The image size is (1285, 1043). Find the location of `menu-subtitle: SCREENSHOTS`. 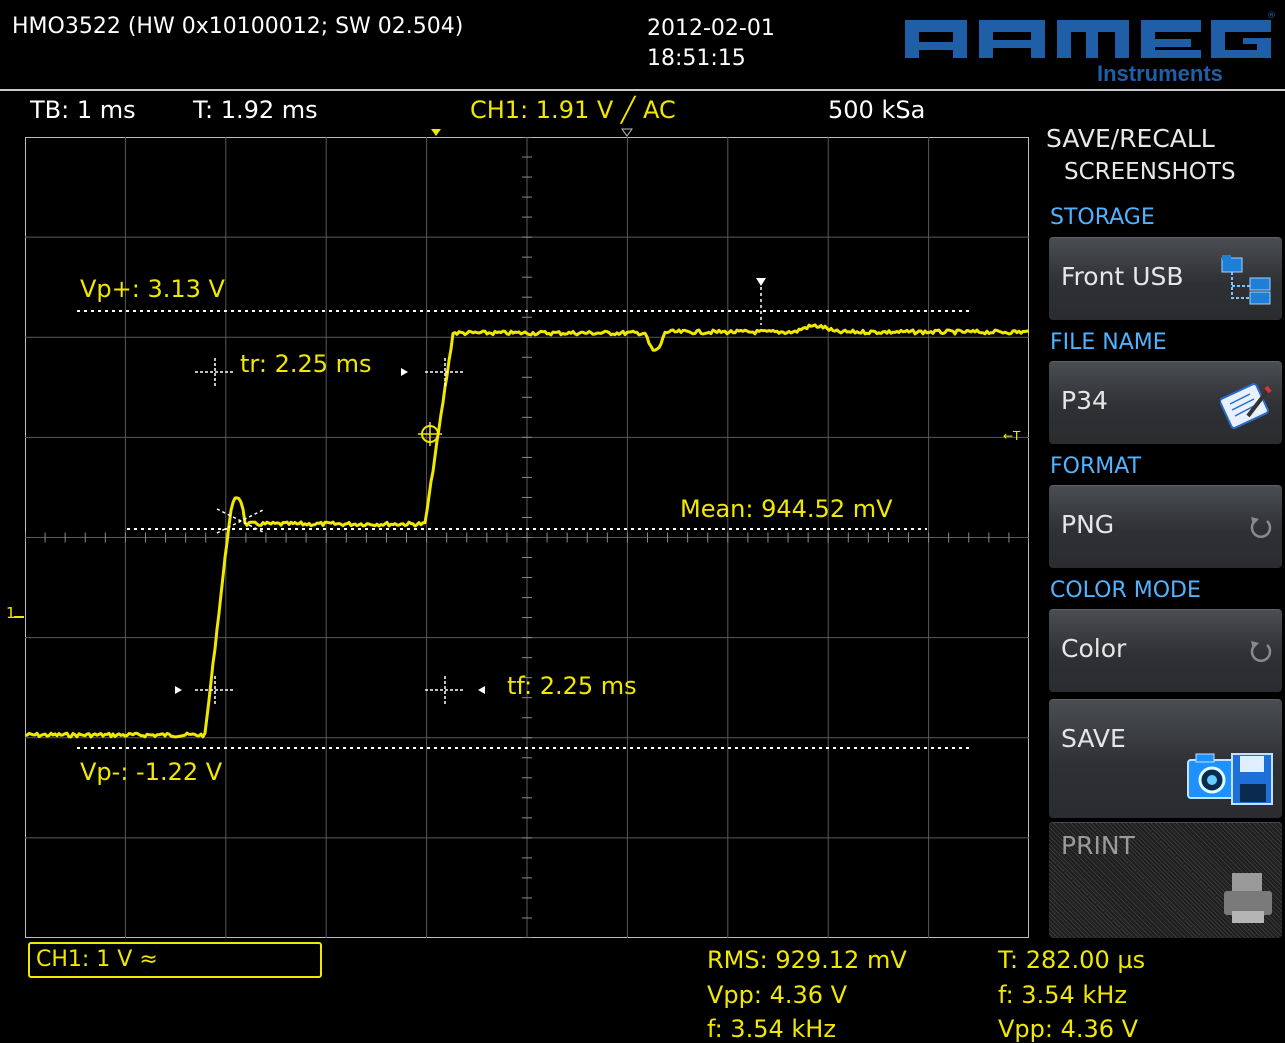

menu-subtitle: SCREENSHOTS is located at coordinates (1150, 172).